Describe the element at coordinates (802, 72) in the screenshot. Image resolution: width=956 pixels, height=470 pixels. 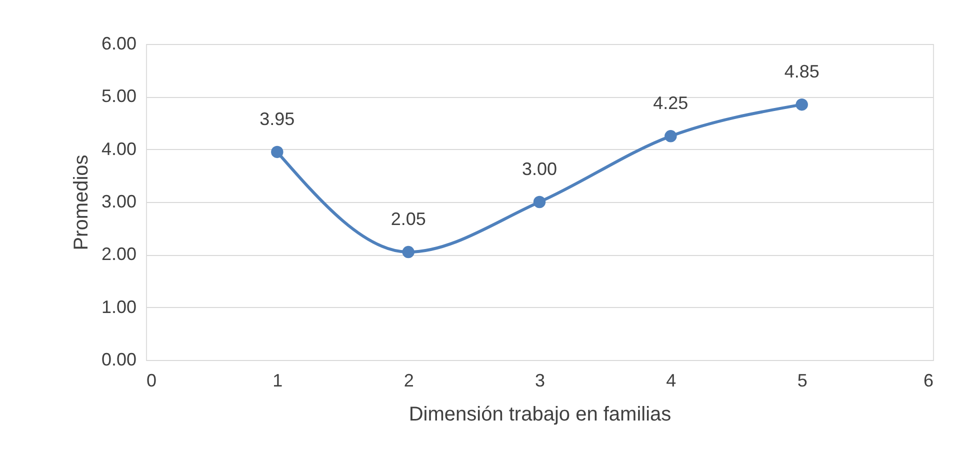
I see `data-label: 4.85` at that location.